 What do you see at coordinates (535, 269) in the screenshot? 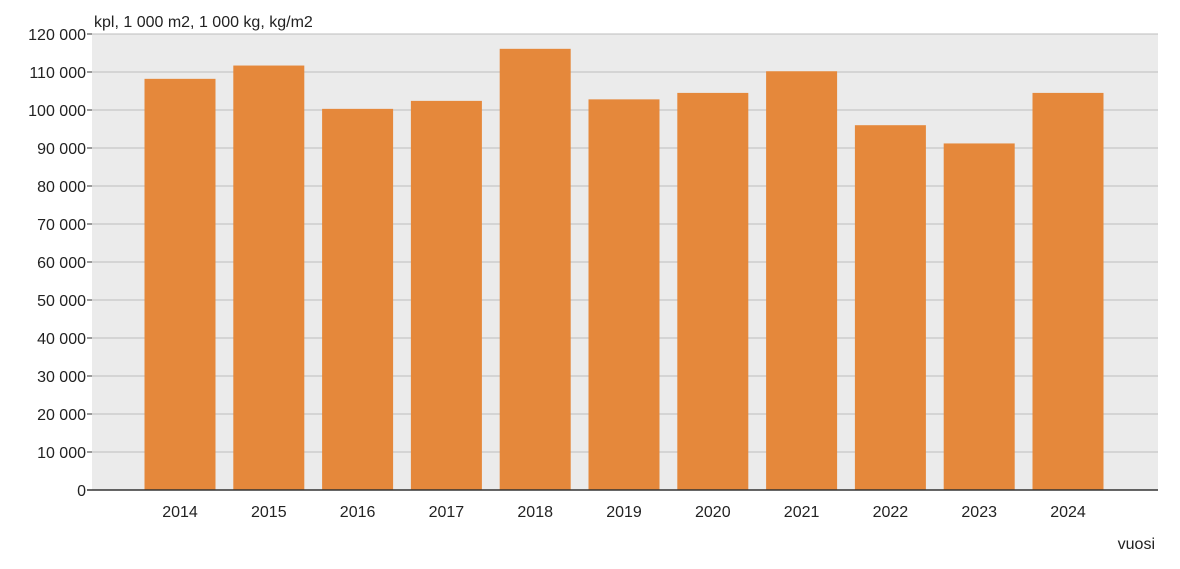
I see `bar-2018` at bounding box center [535, 269].